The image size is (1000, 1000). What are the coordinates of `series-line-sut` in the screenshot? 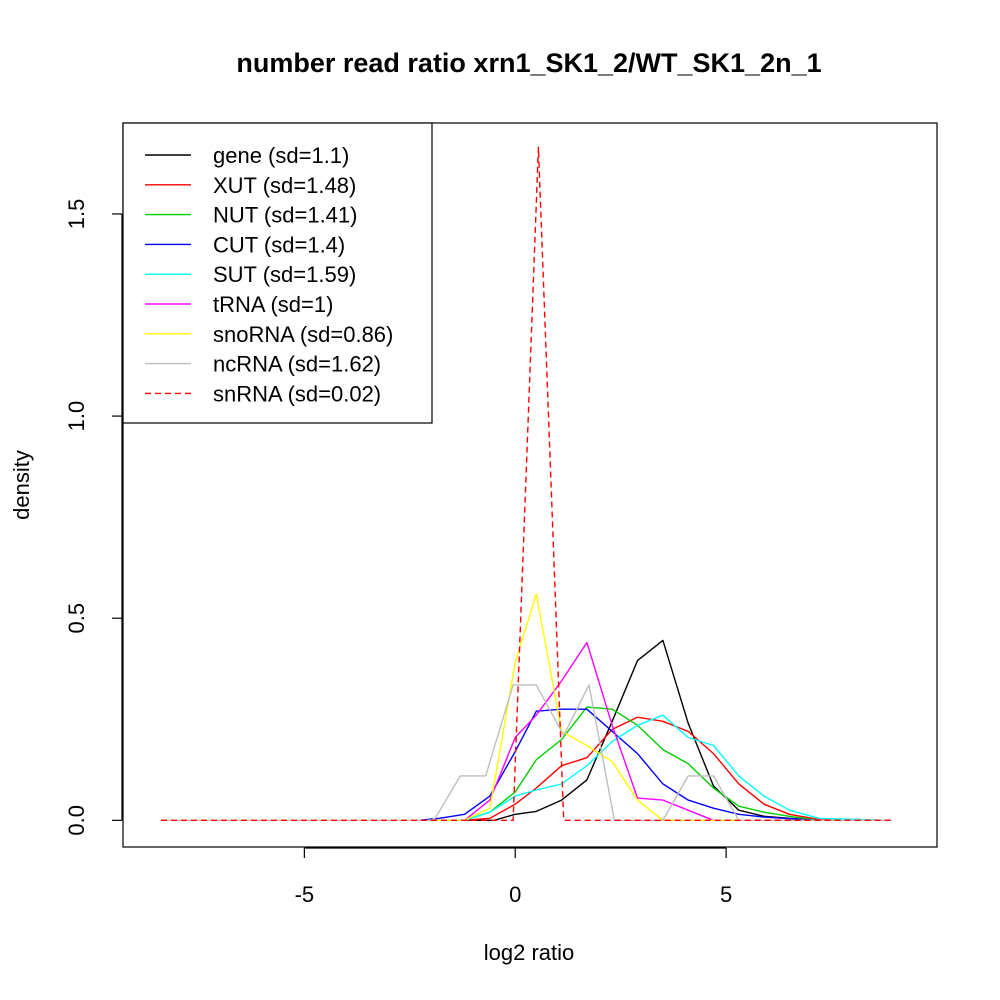 It's located at (526, 767).